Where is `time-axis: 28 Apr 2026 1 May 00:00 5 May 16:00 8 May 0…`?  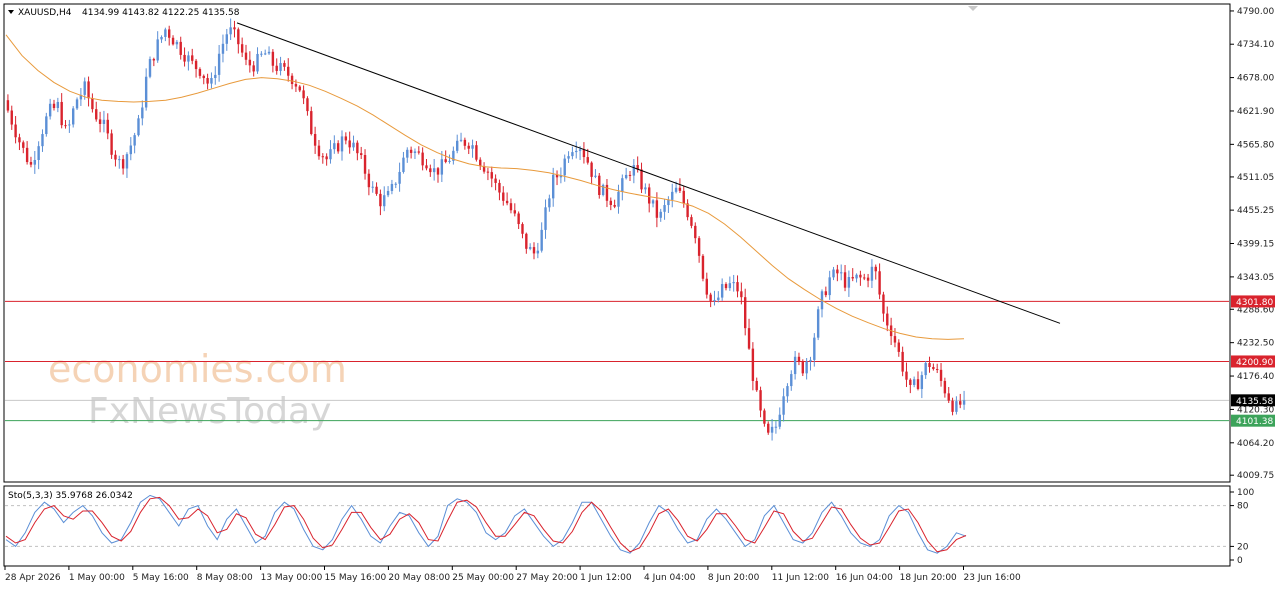
time-axis: 28 Apr 2026 1 May 00:00 5 May 16:00 8 May 0… is located at coordinates (512, 574).